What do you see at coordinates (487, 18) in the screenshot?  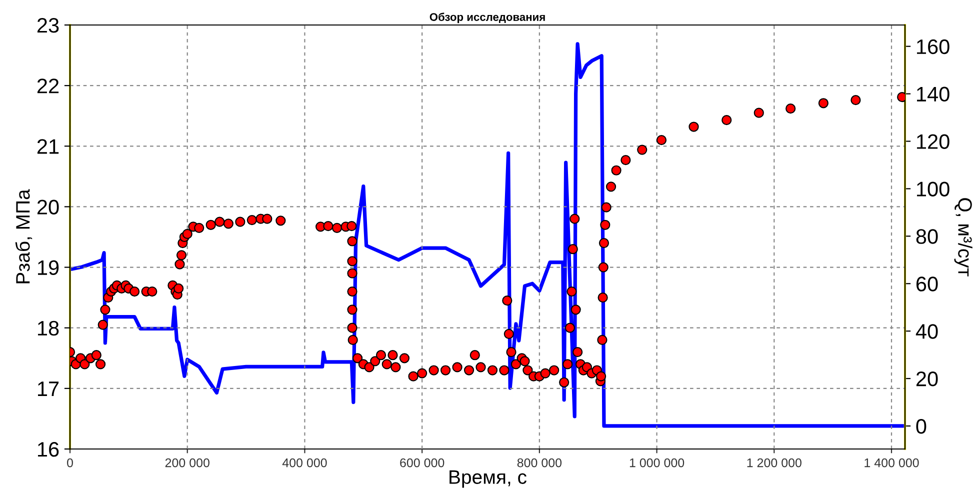 I see `chart-title: Обзор исследования` at bounding box center [487, 18].